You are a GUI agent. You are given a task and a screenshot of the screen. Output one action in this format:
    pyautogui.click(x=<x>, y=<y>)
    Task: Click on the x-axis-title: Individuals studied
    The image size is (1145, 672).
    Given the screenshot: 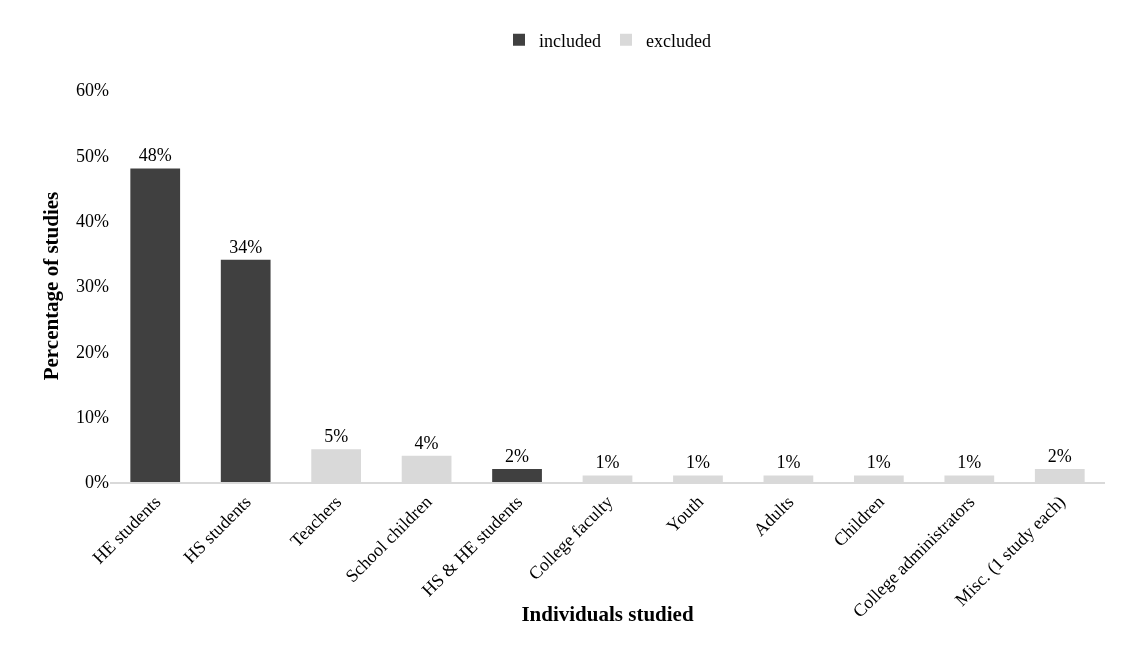 What is the action you would take?
    pyautogui.click(x=607, y=614)
    